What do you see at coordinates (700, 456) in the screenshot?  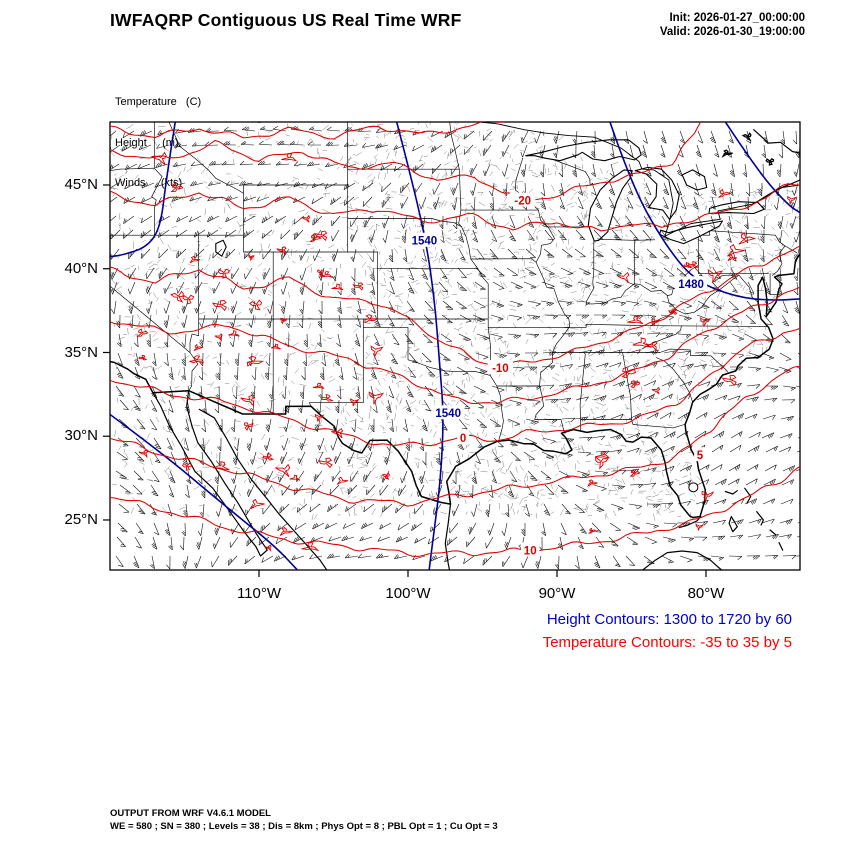 I see `svg-text: 5` at bounding box center [700, 456].